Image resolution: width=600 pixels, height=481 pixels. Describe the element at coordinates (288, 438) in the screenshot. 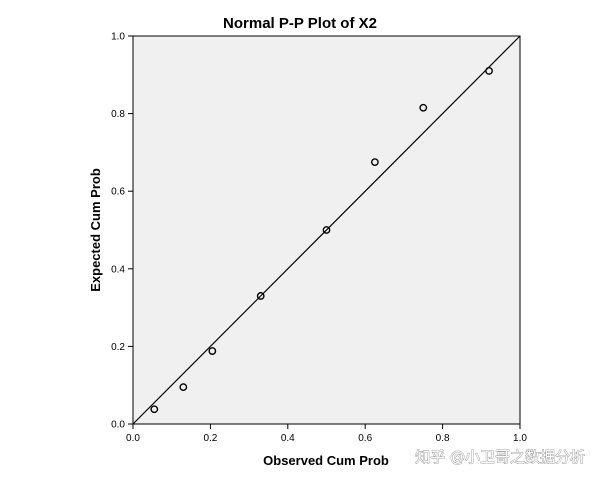

I see `x-tick-label: 0.4` at that location.